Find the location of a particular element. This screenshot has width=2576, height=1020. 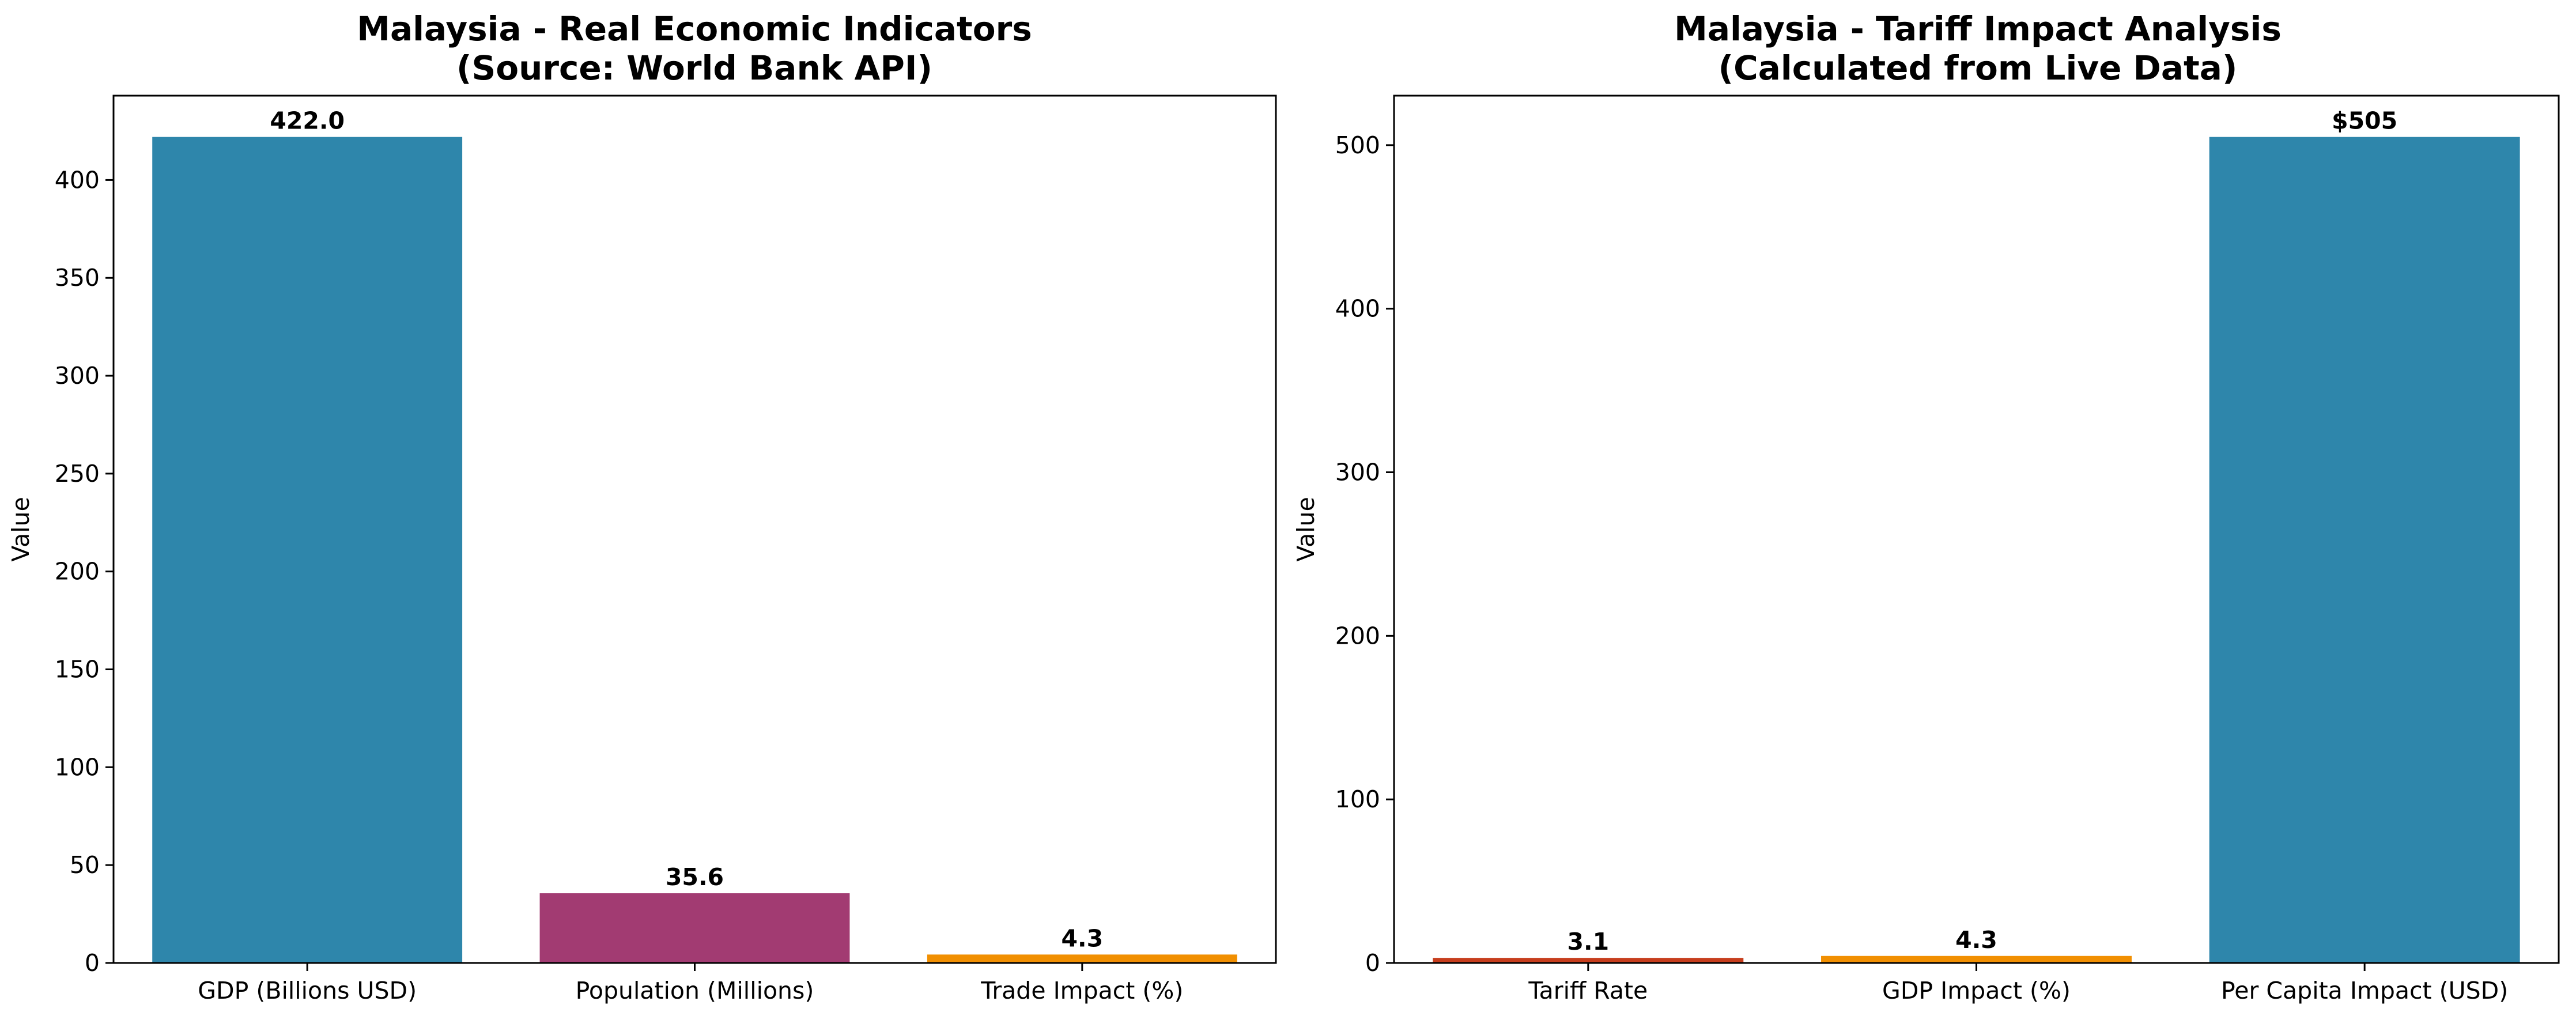

x-tick-label: Population (Millions) is located at coordinates (695, 990).